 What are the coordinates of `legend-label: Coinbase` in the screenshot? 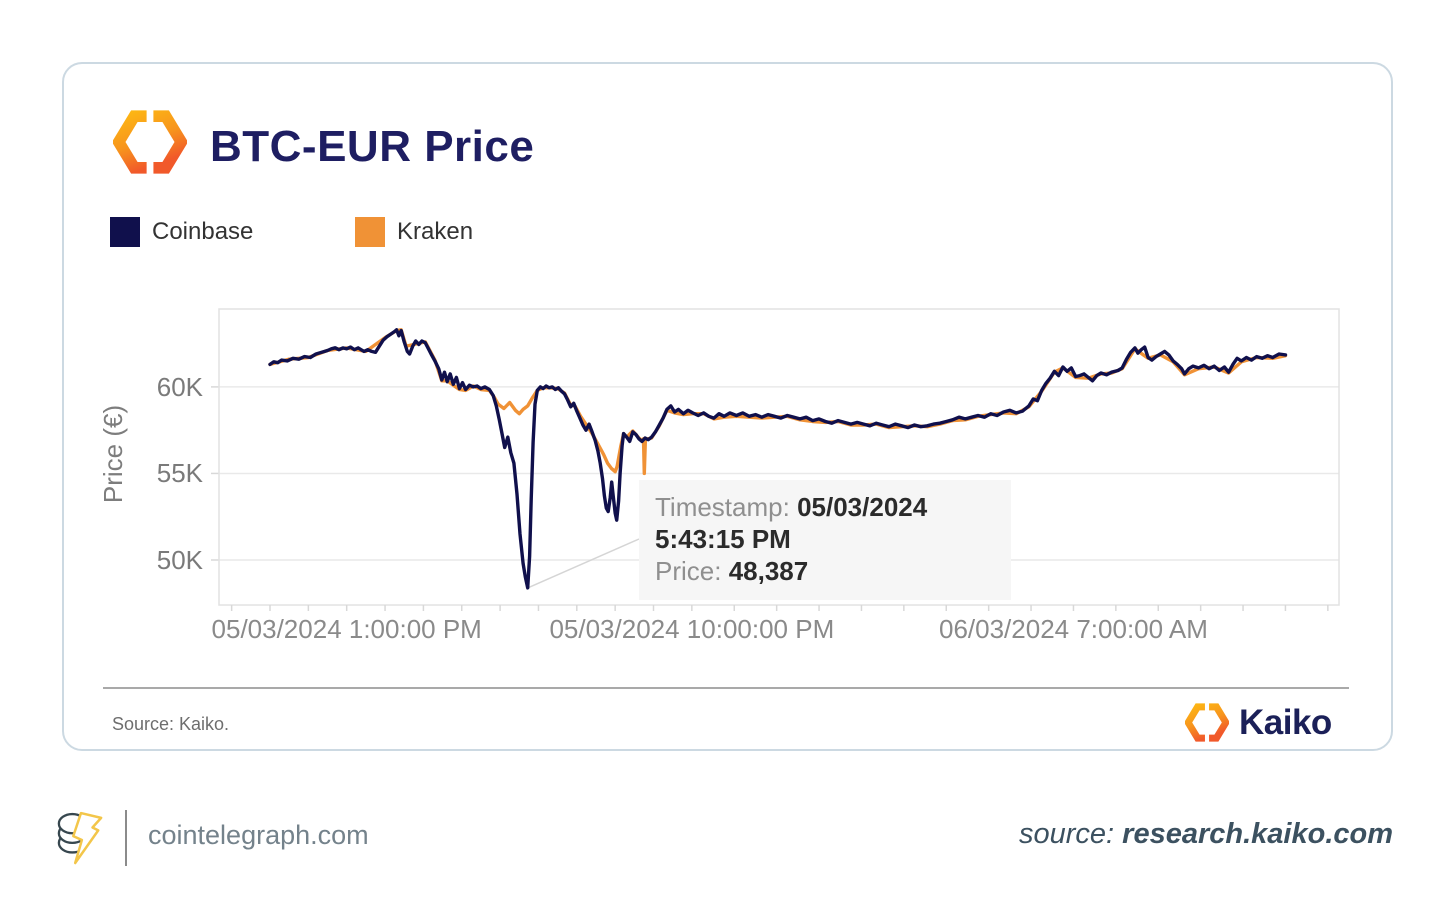 It's located at (203, 231).